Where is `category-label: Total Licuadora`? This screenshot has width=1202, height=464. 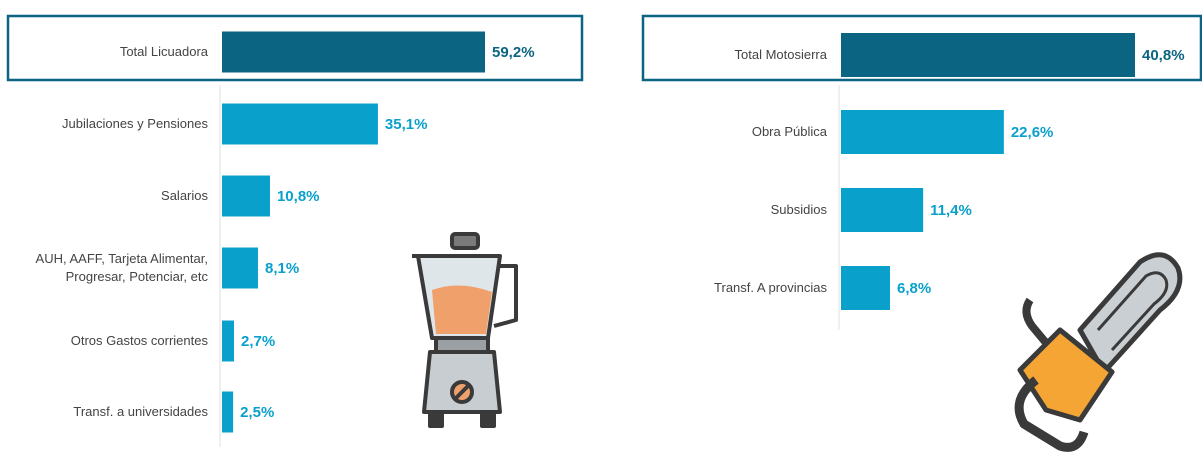 category-label: Total Licuadora is located at coordinates (163, 51).